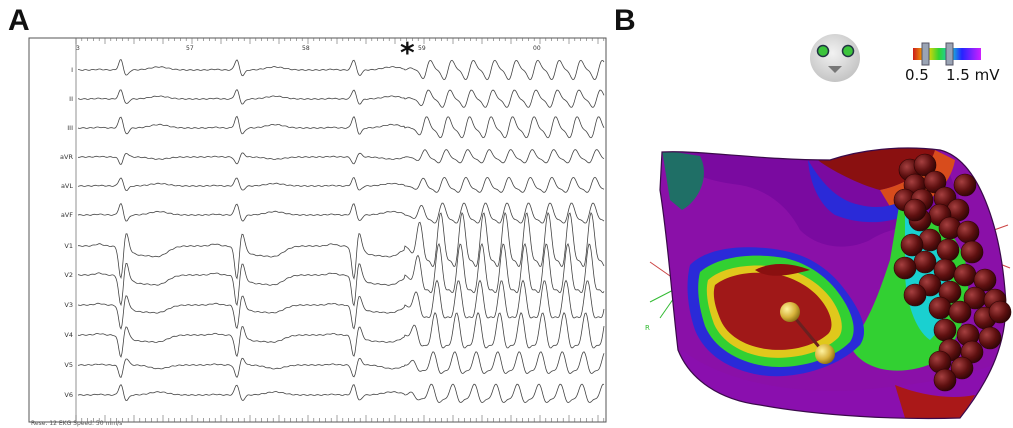  I want to click on ecg-trace-i, so click(341, 69).